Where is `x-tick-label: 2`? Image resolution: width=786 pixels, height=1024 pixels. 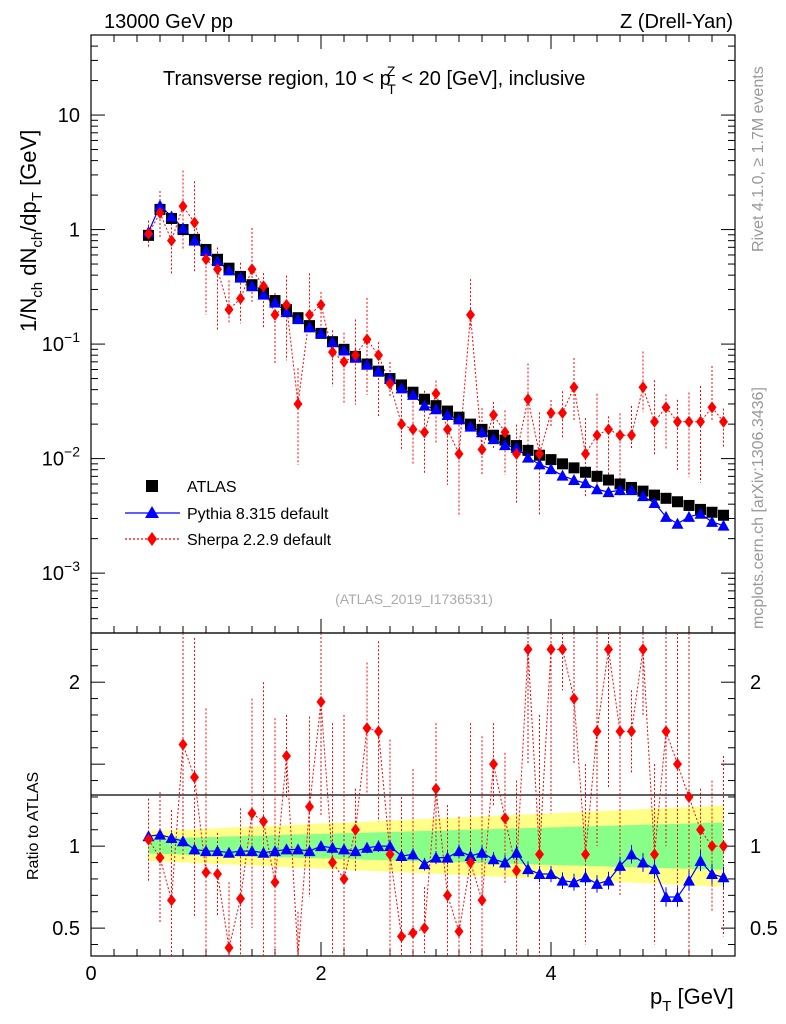 x-tick-label: 2 is located at coordinates (320, 974).